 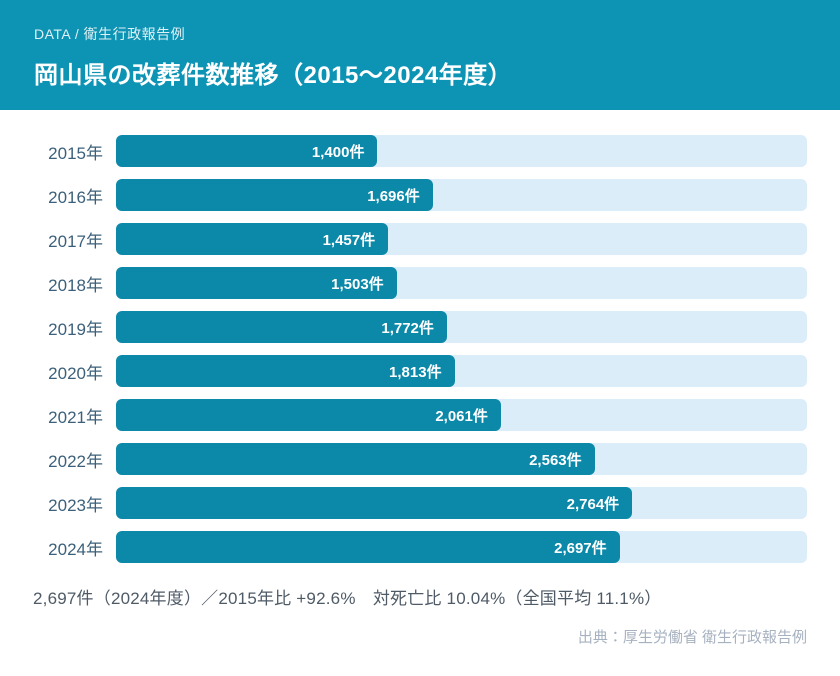 What do you see at coordinates (368, 547) in the screenshot?
I see `bar: 2,697件` at bounding box center [368, 547].